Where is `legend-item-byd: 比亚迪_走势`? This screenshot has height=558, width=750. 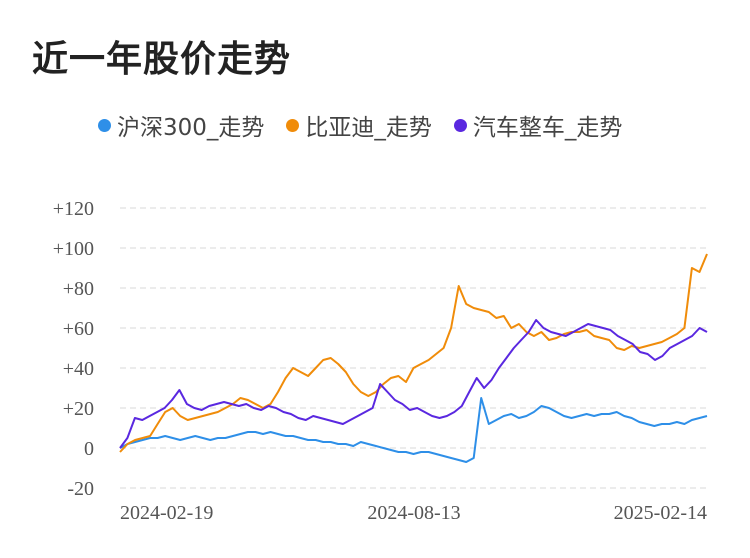 legend-item-byd: 比亚迪_走势 is located at coordinates (359, 125).